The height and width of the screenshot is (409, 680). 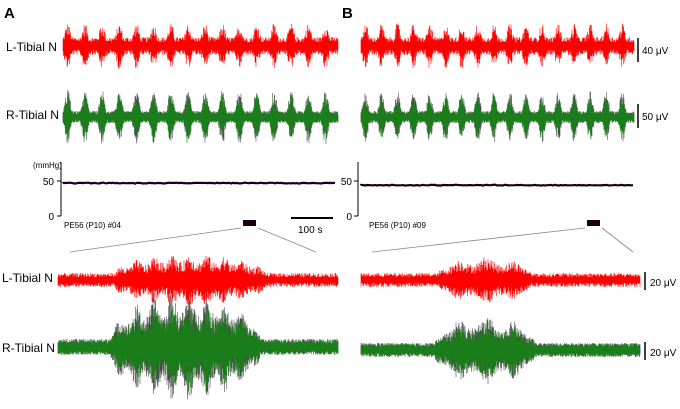 I want to click on trace-right-tibial-a, so click(x=200, y=117).